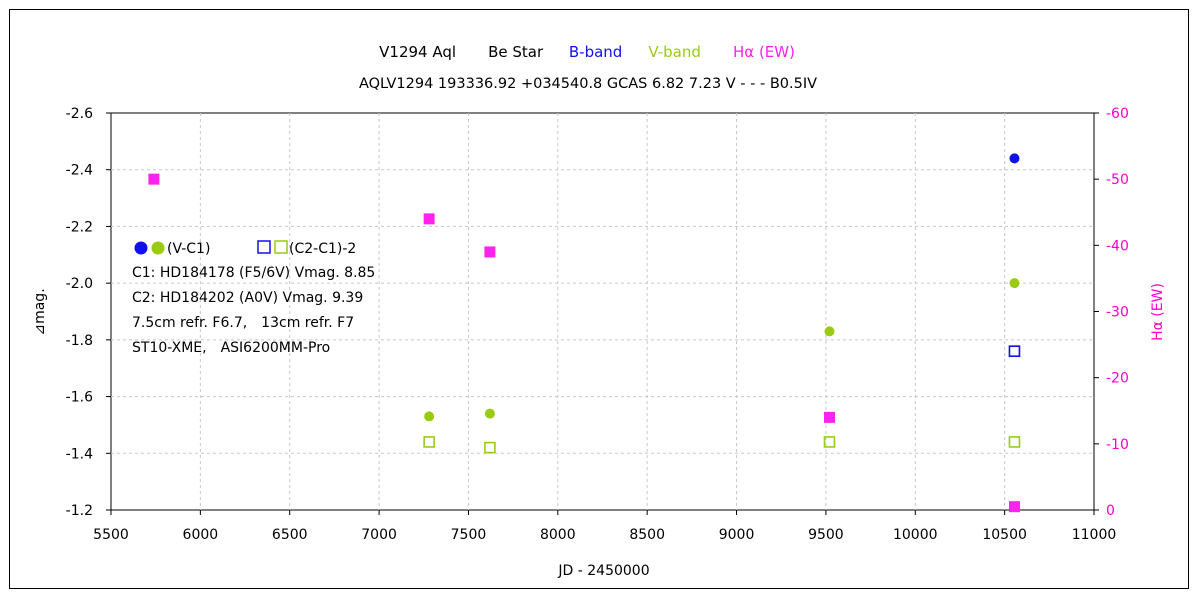 This screenshot has width=1200, height=600. What do you see at coordinates (558, 535) in the screenshot?
I see `x-tick-label: 8000` at bounding box center [558, 535].